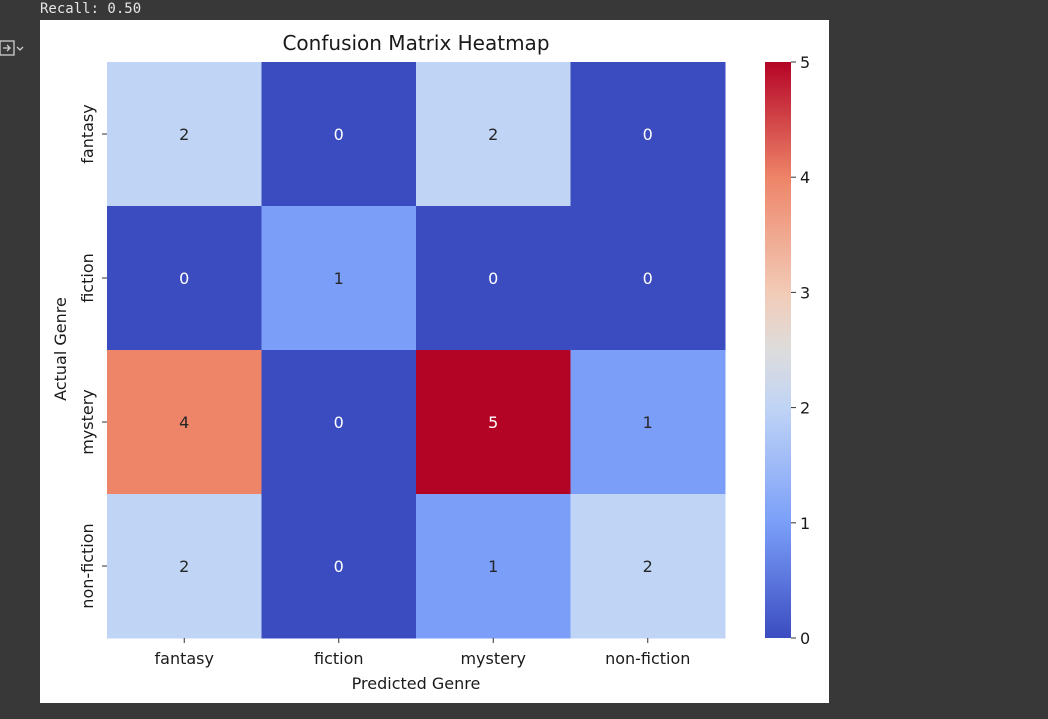  What do you see at coordinates (647, 658) in the screenshot?
I see `x-tick-label: non-fiction` at bounding box center [647, 658].